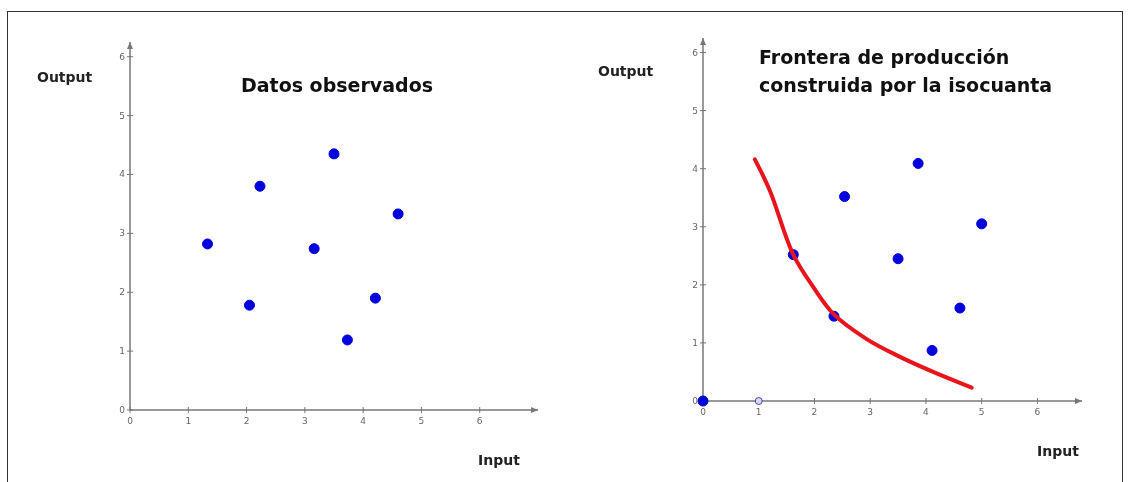  Describe the element at coordinates (695, 401) in the screenshot. I see `y-tick-label: 0` at that location.